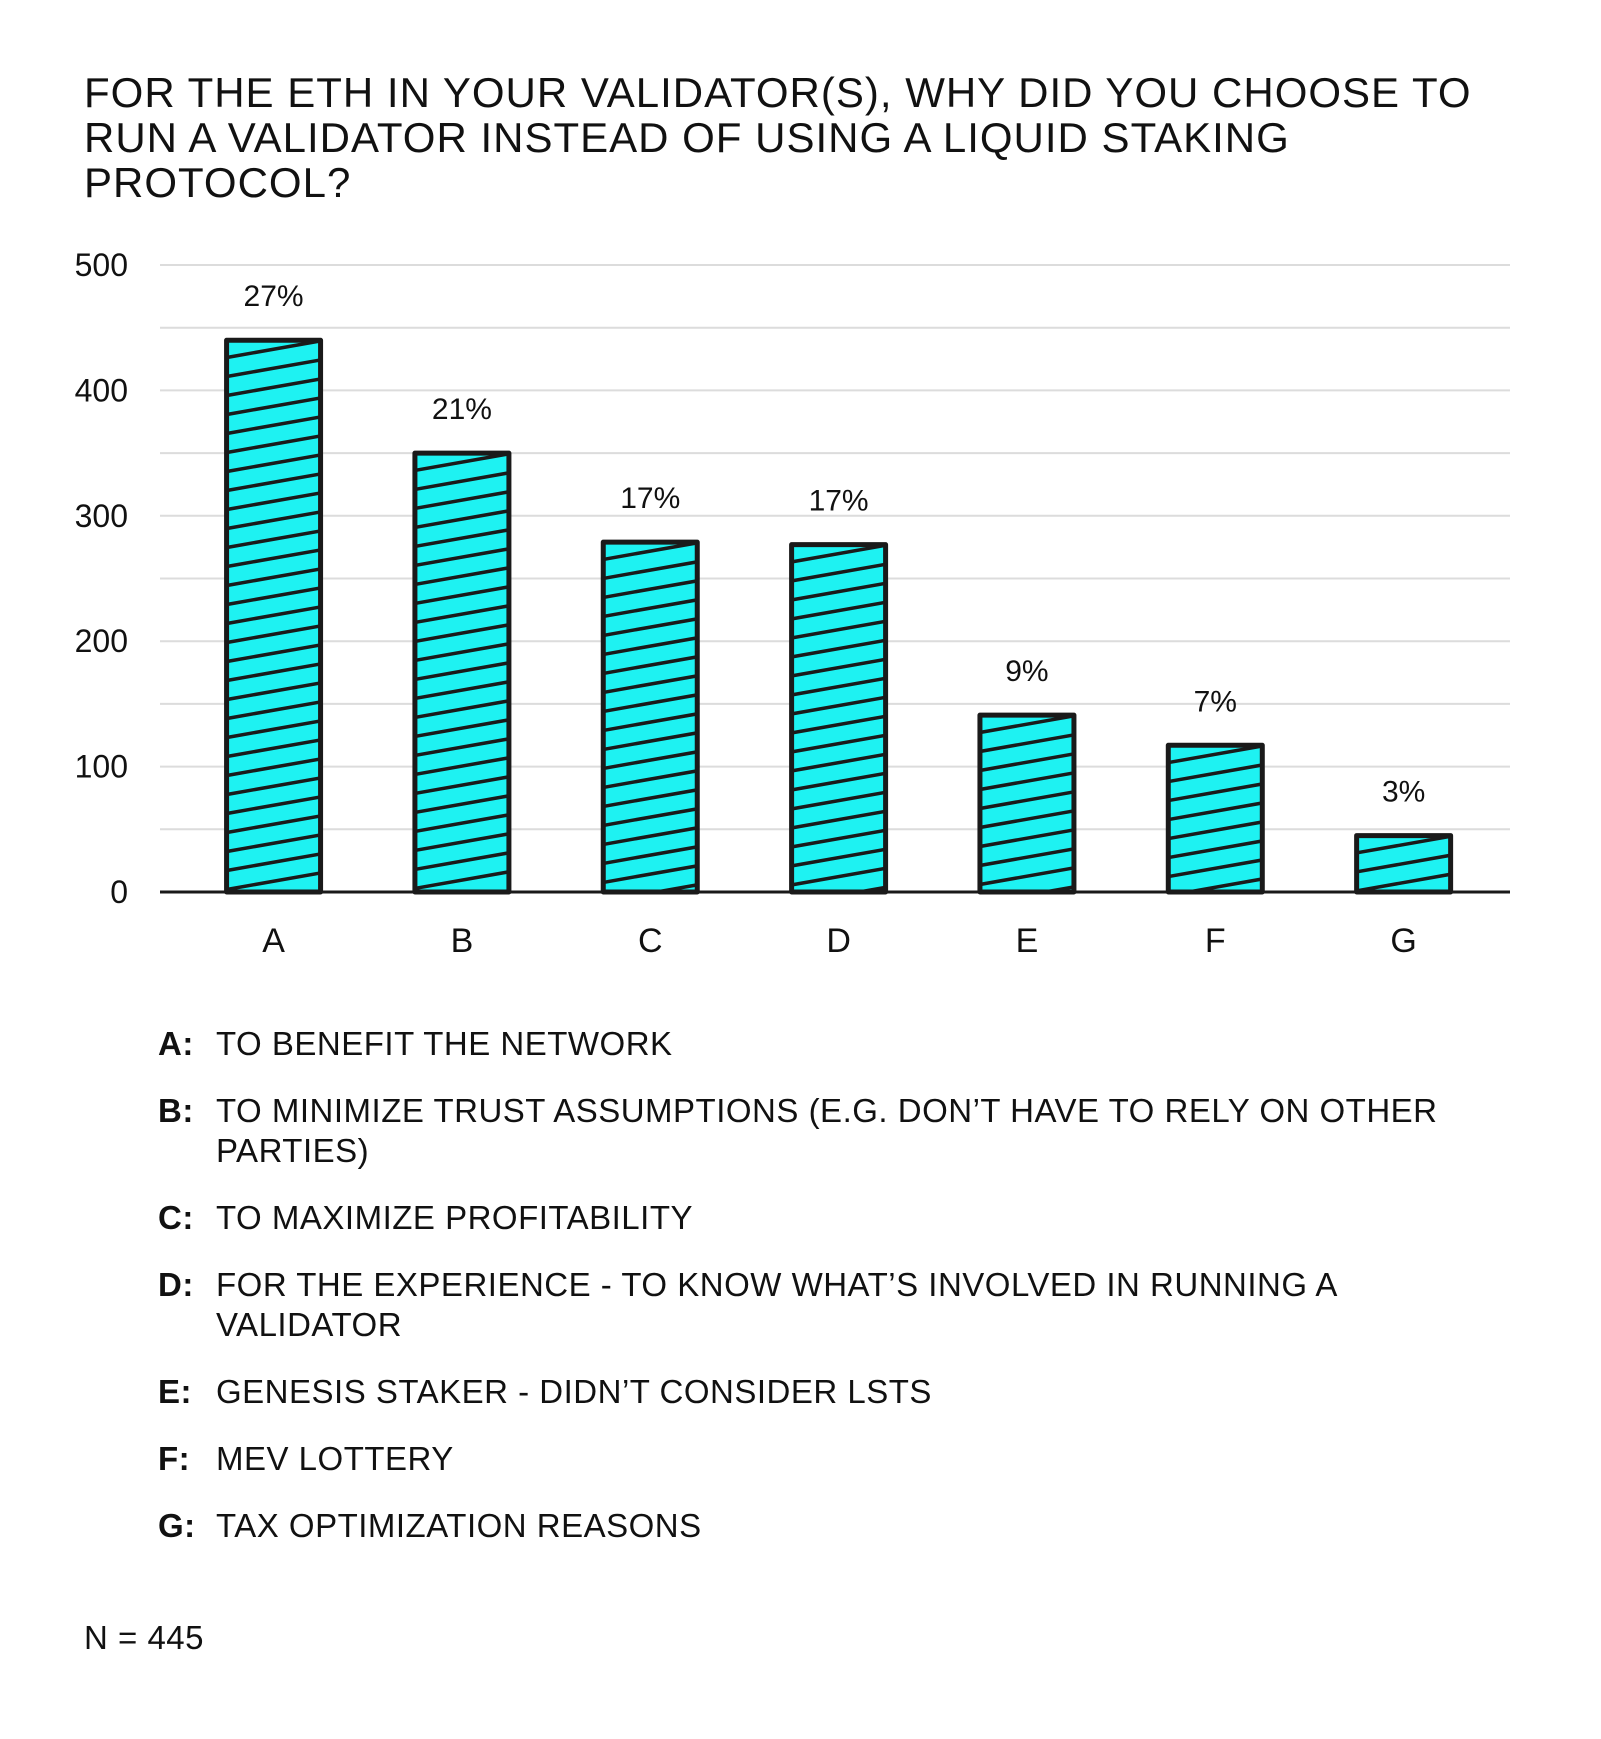  Describe the element at coordinates (1403, 941) in the screenshot. I see `x-tick-label-g: G` at that location.